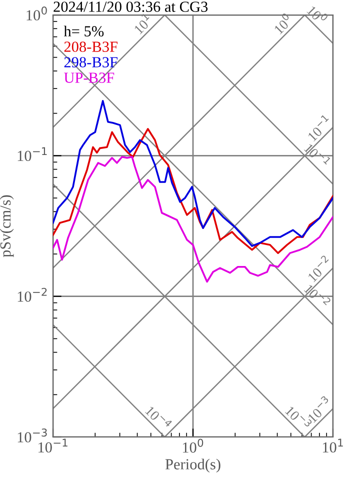 The image size is (347, 478). I want to click on y-tick-label: 10$^{0}$, so click(36, 13).